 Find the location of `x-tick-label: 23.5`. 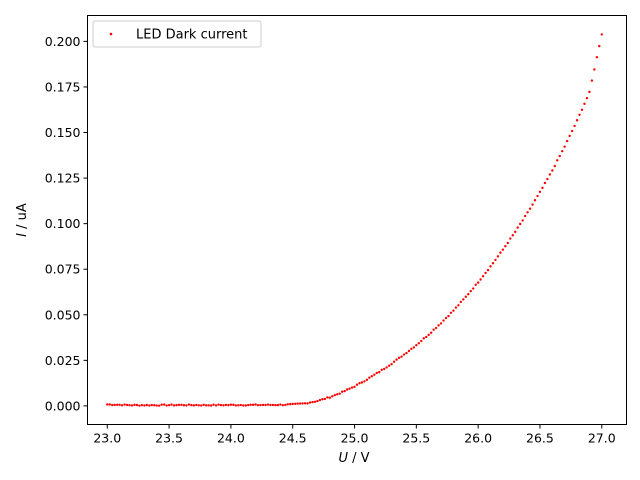

x-tick-label: 23.5 is located at coordinates (169, 438).